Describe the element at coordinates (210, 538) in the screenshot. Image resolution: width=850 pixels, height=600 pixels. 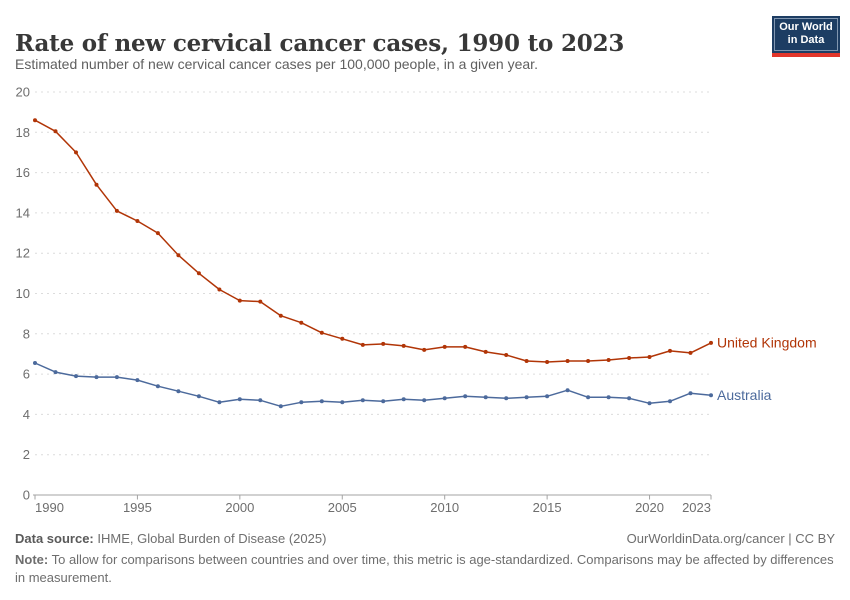
I see `data-source-text: IHME, Global Burden of Disease (2025)` at that location.